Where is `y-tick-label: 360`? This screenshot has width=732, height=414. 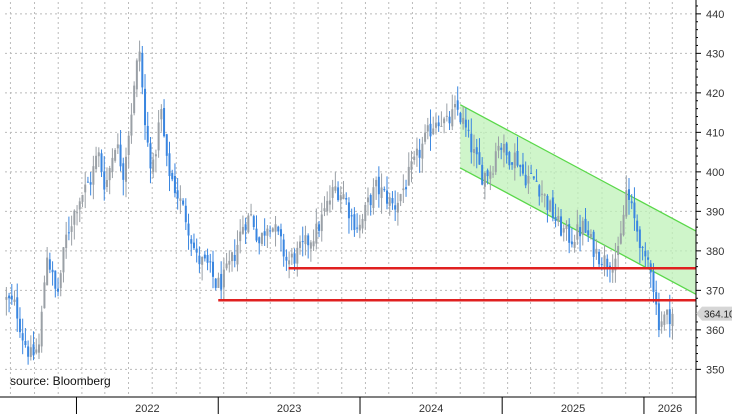 y-tick-label: 360 is located at coordinates (715, 331).